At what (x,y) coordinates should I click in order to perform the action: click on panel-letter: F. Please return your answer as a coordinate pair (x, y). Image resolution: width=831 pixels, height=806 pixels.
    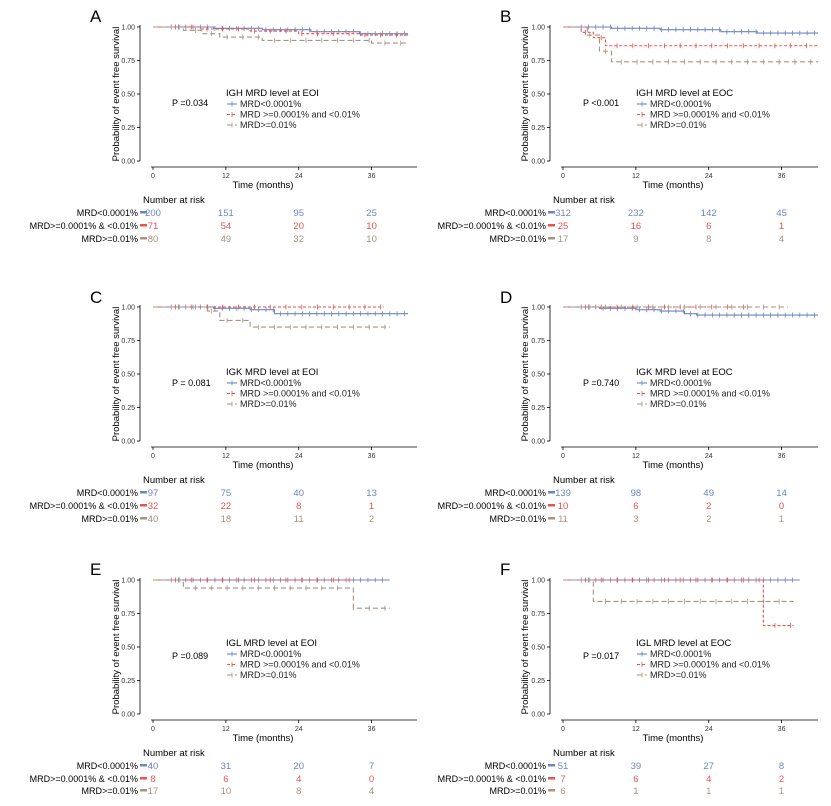
    Looking at the image, I should click on (505, 569).